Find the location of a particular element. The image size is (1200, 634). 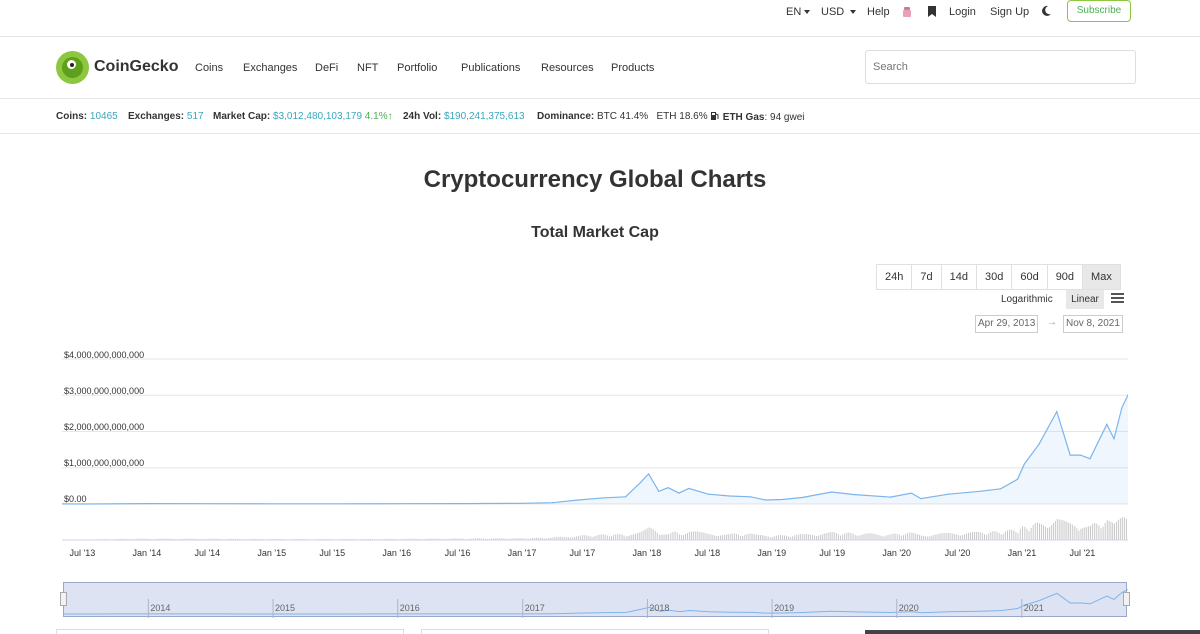

date-to-input: Nov 8, 2021 is located at coordinates (1093, 324).